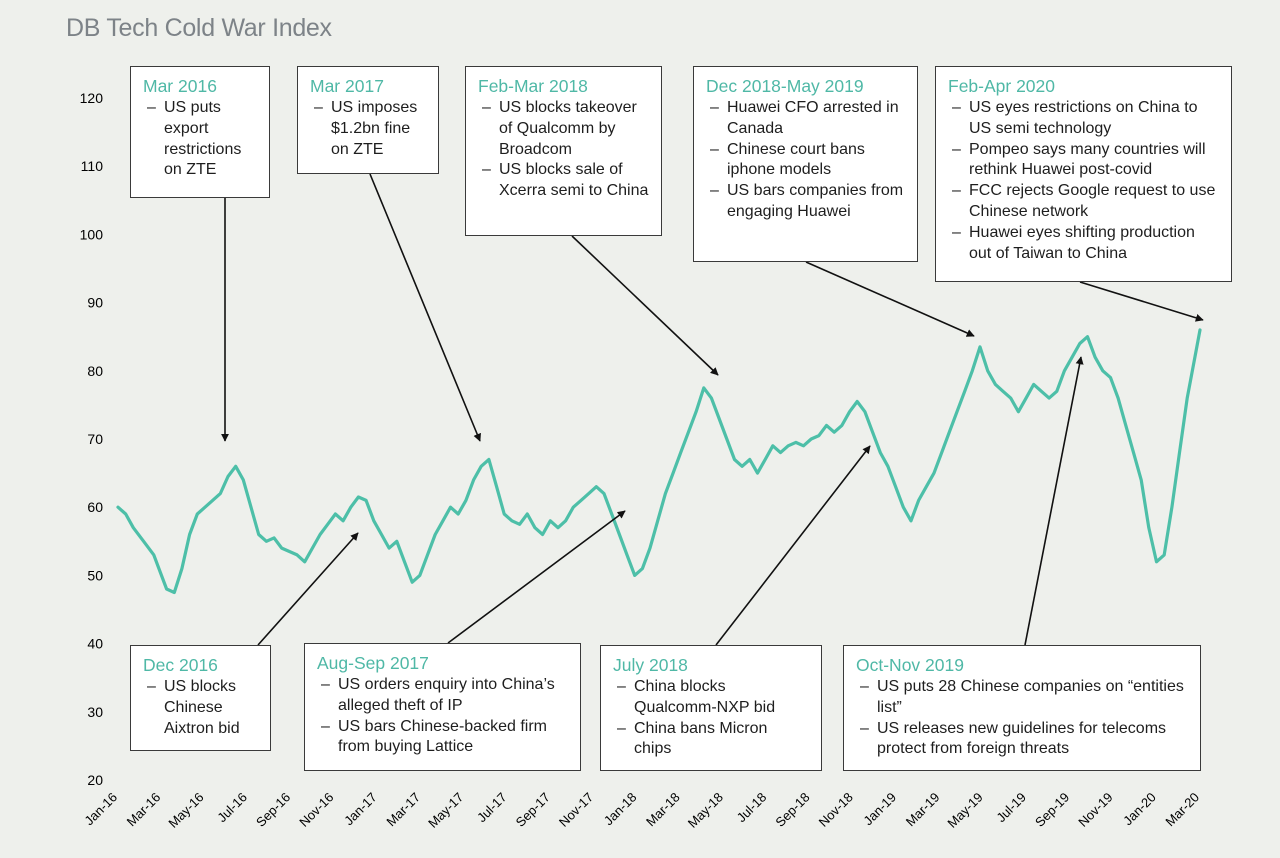 This screenshot has width=1280, height=858. Describe the element at coordinates (180, 86) in the screenshot. I see `annotation-title: Mar 2016` at that location.